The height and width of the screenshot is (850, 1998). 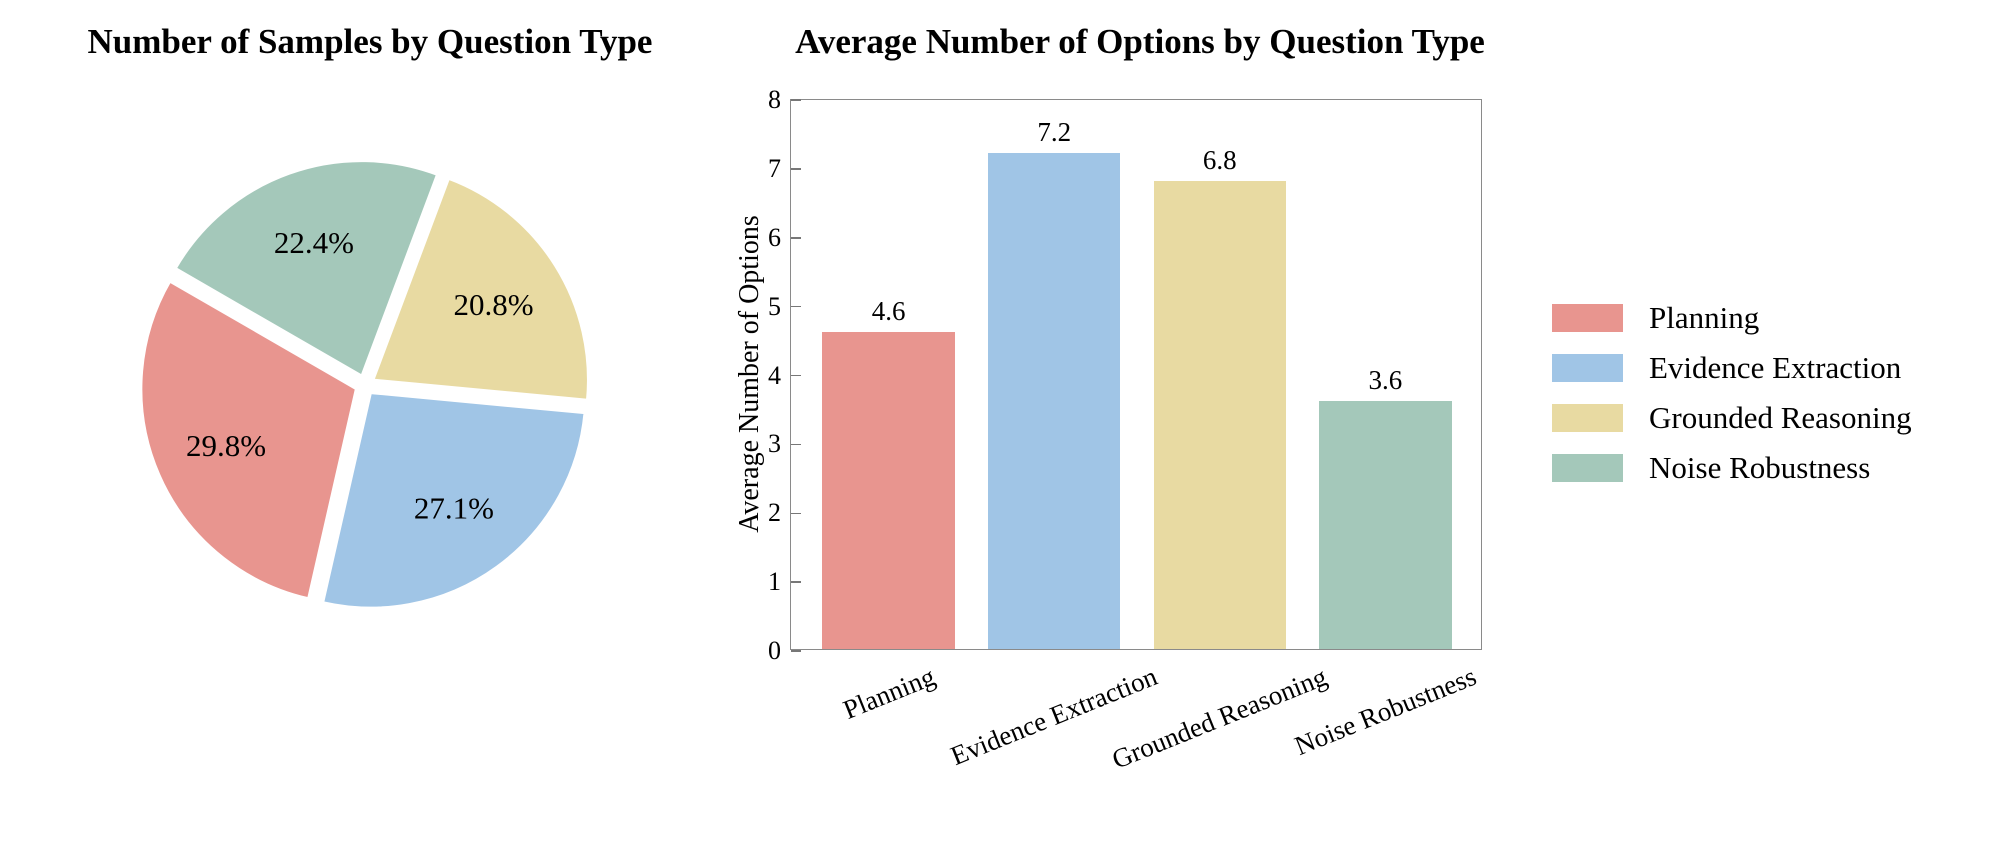 What do you see at coordinates (306, 268) in the screenshot?
I see `pie-slice-noise-robustness` at bounding box center [306, 268].